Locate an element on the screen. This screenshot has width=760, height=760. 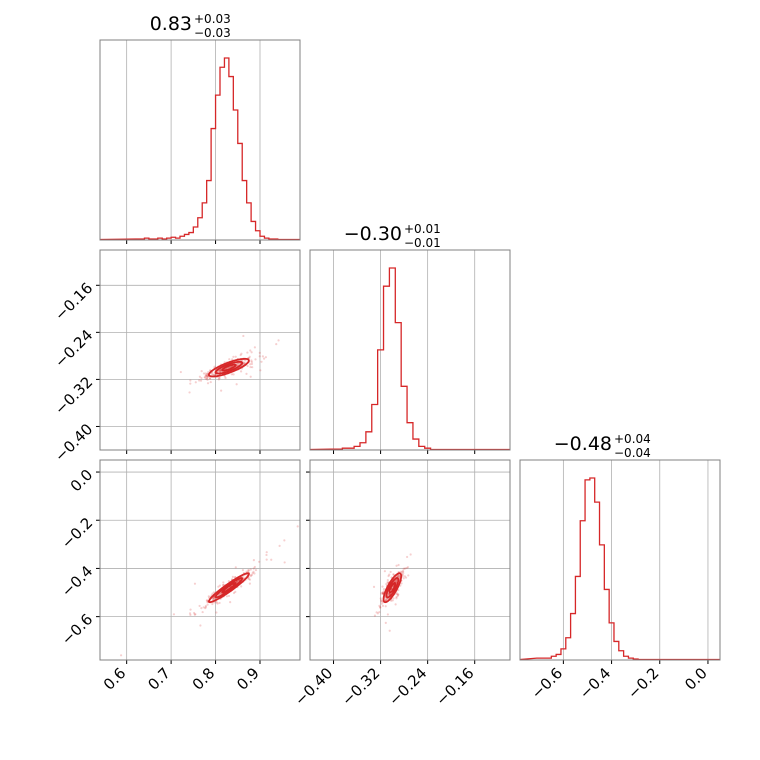
x-tick-label: −0.4 is located at coordinates (595, 683).